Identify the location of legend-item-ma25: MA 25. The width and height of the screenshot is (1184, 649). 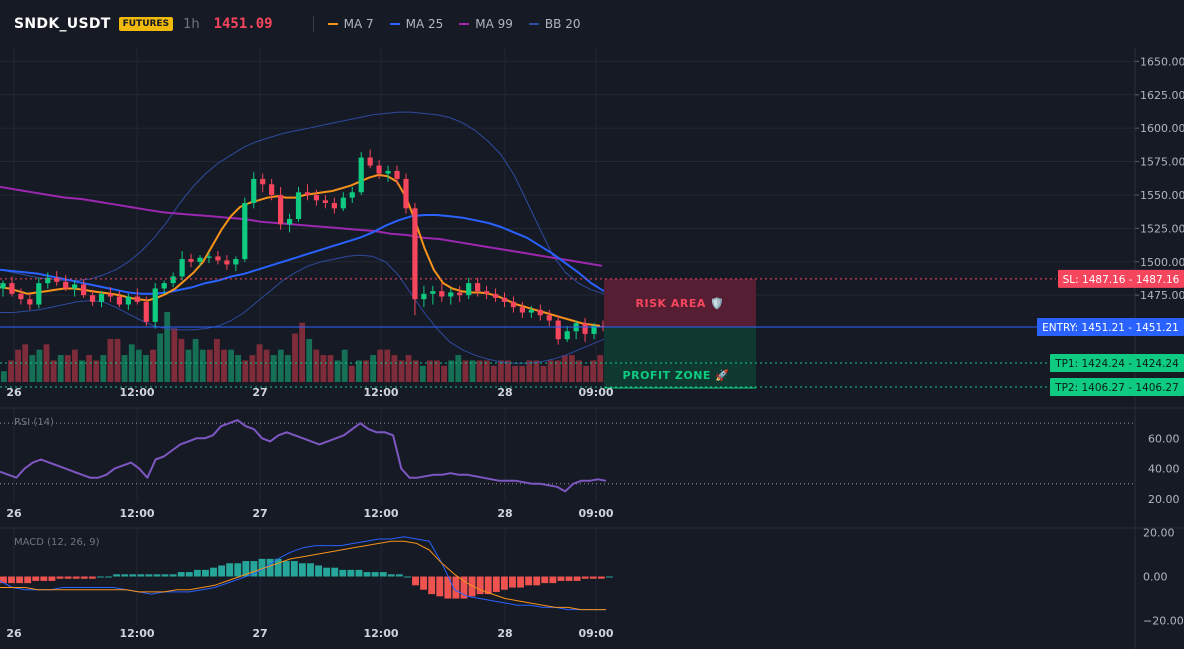
(416, 24).